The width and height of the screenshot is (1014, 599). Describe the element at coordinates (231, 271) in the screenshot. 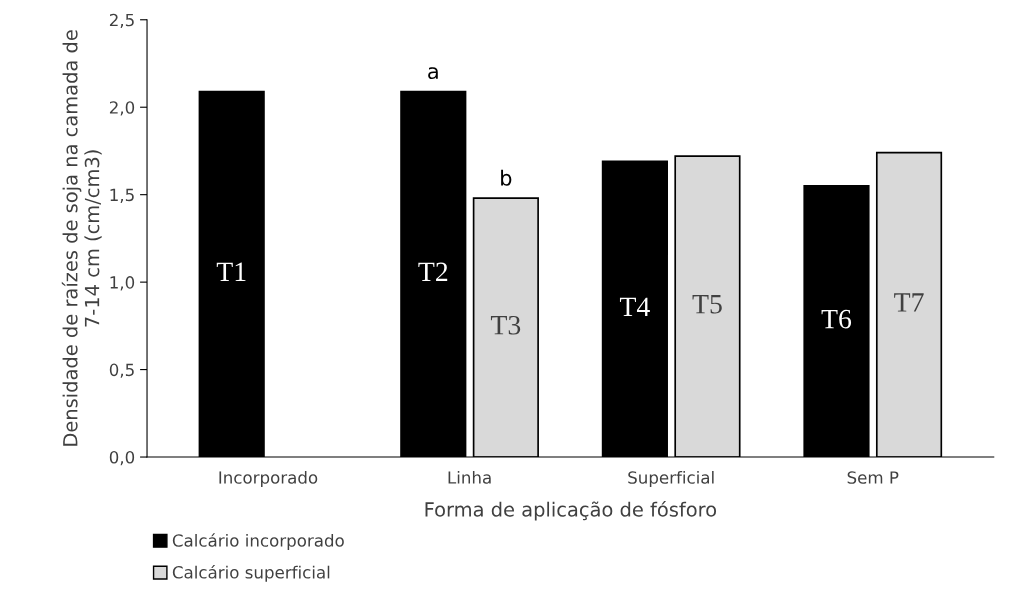

I see `data-label: T1` at that location.